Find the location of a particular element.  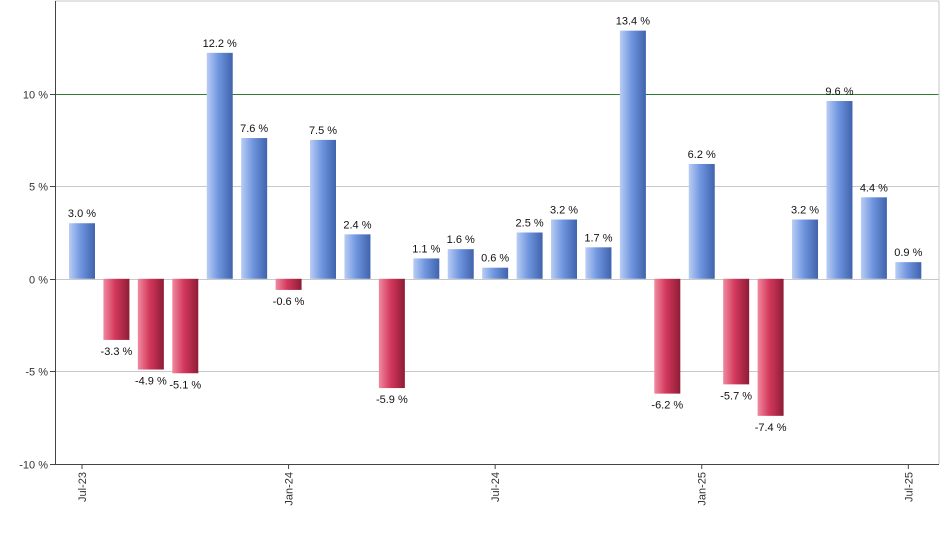

data-label: -7.4 % is located at coordinates (771, 428).